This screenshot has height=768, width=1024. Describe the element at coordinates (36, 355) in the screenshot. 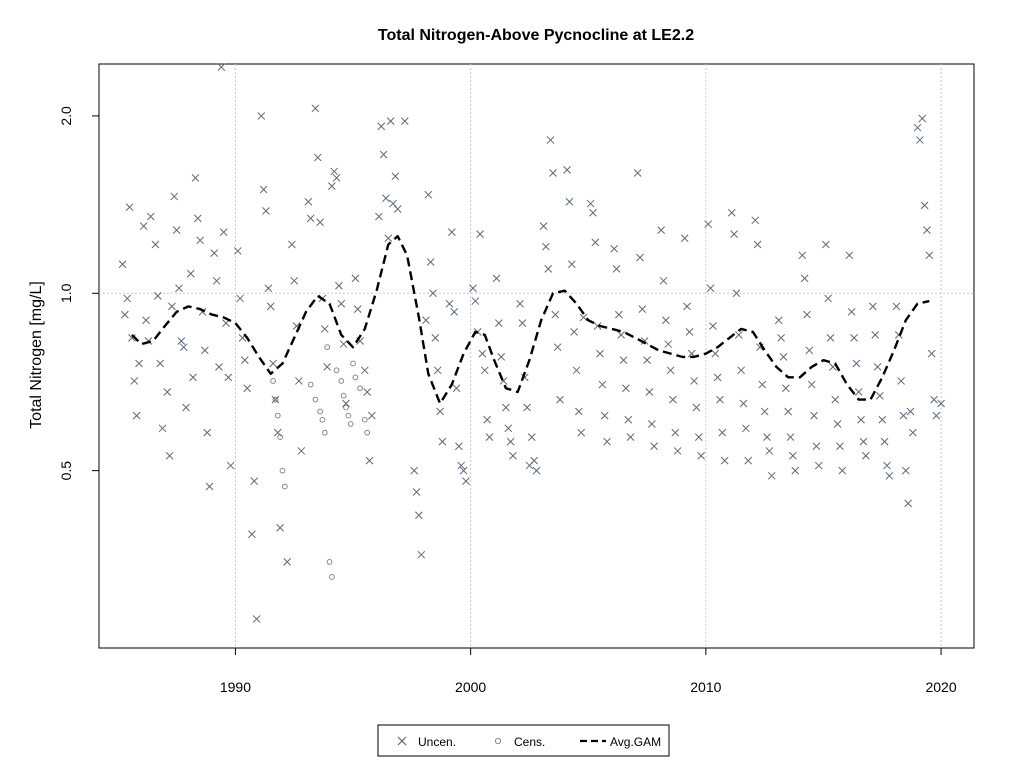

I see `y-axis-label: Total Nitrogen [mg/L]` at that location.